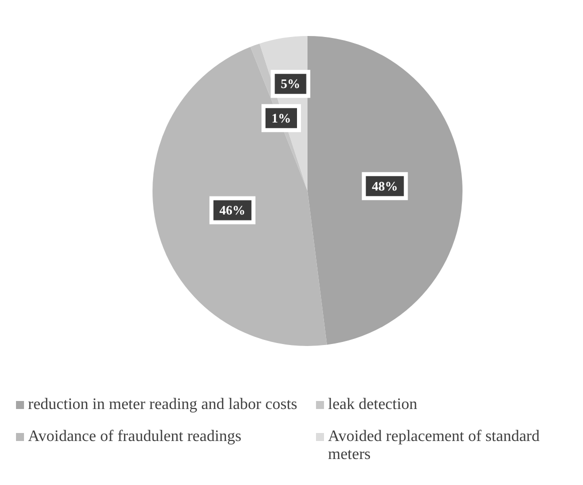 This screenshot has width=583, height=485. Describe the element at coordinates (373, 405) in the screenshot. I see `legend-label: leak detection` at that location.